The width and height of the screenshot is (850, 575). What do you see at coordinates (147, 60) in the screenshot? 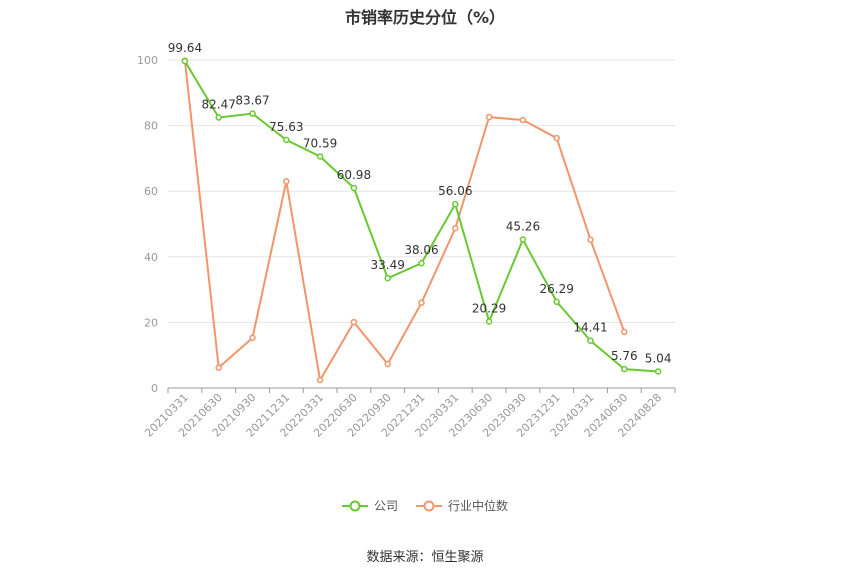
I see `y-tick-label: 100` at bounding box center [147, 60].